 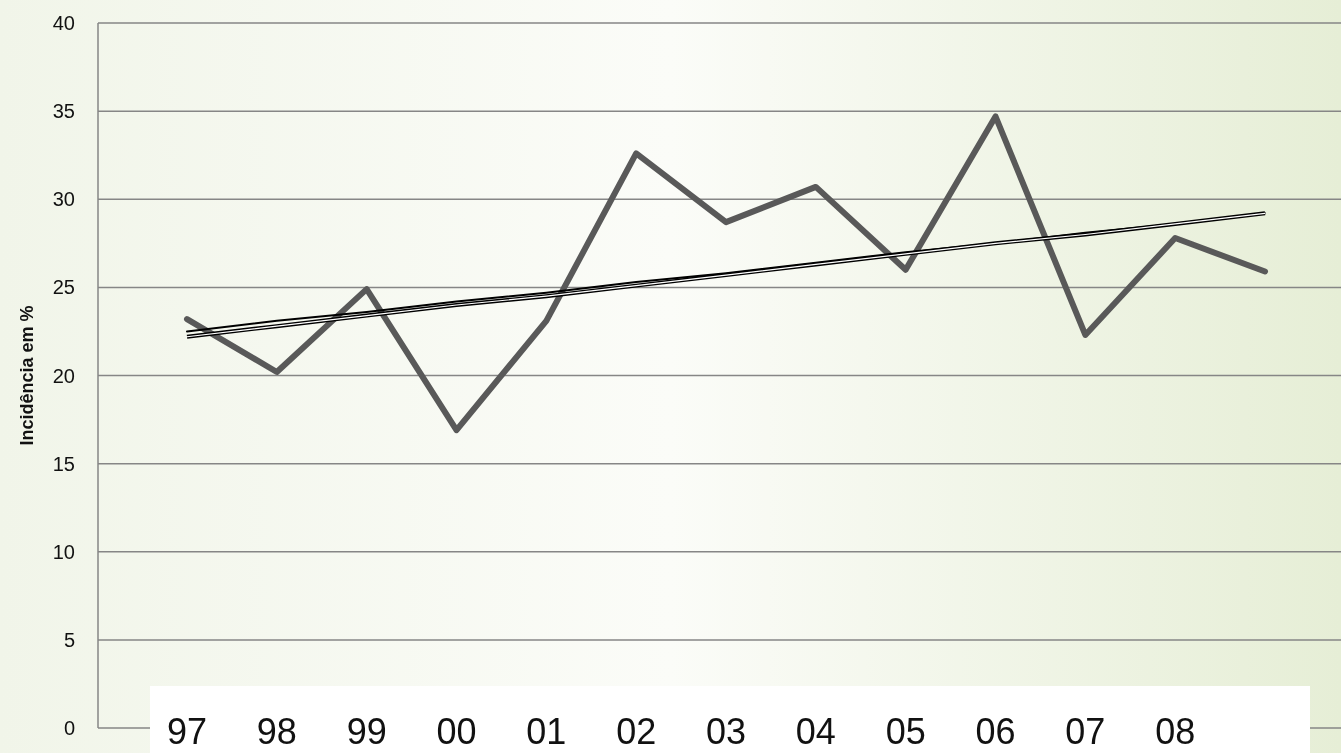 I want to click on y-tick-label: 30, so click(x=63, y=199).